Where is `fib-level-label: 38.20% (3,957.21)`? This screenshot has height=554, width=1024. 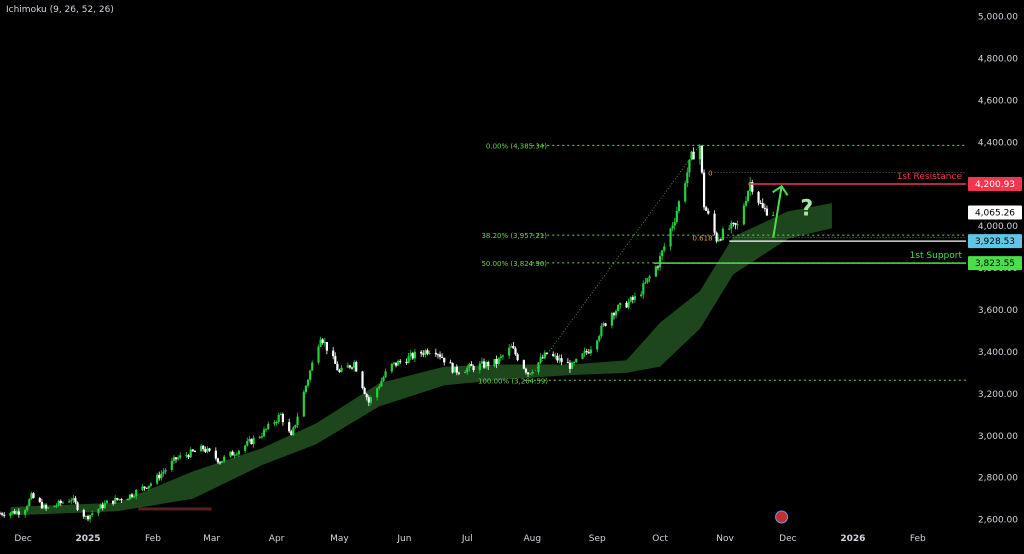
fib-level-label: 38.20% (3,957.21) is located at coordinates (514, 236).